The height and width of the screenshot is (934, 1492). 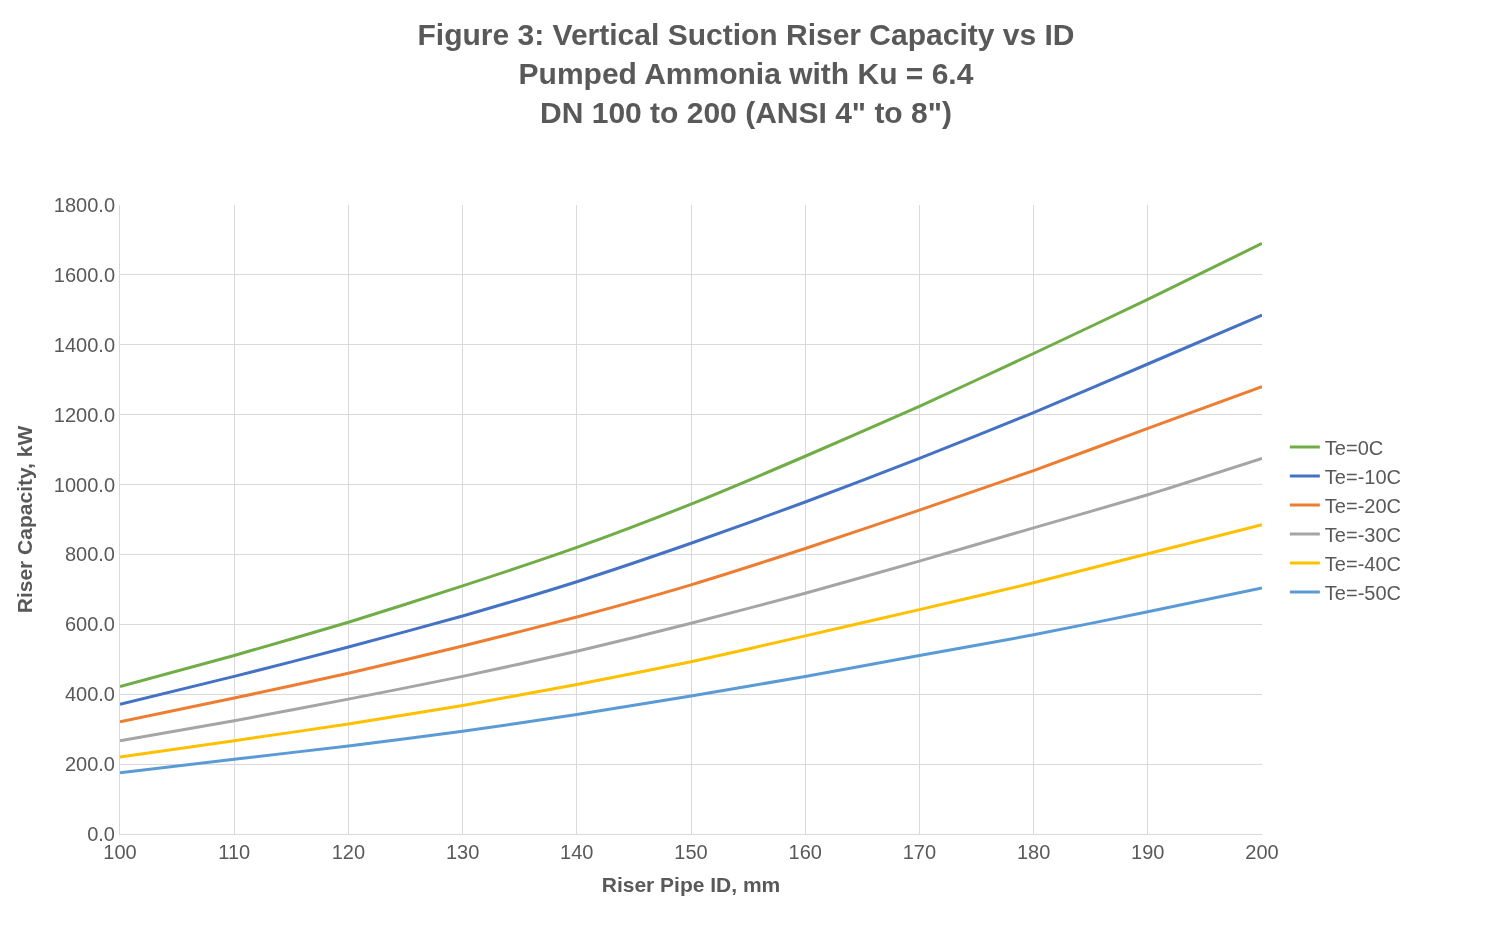 What do you see at coordinates (84, 414) in the screenshot?
I see `y-tick-label: 1200.0` at bounding box center [84, 414].